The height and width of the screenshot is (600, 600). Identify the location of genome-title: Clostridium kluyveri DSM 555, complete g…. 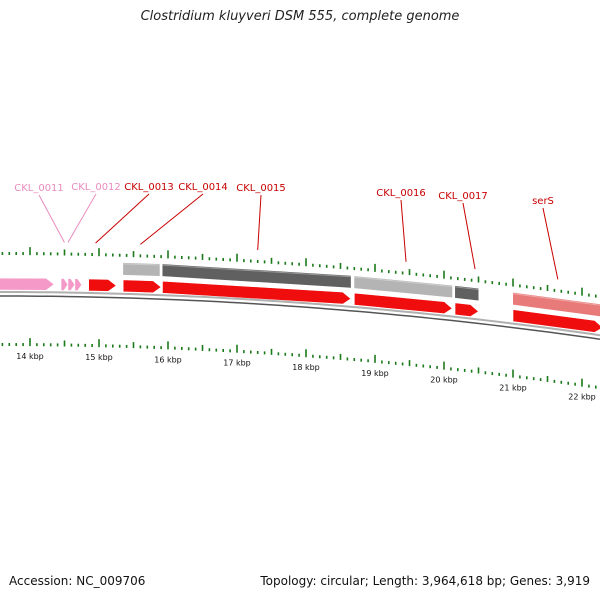
(300, 16).